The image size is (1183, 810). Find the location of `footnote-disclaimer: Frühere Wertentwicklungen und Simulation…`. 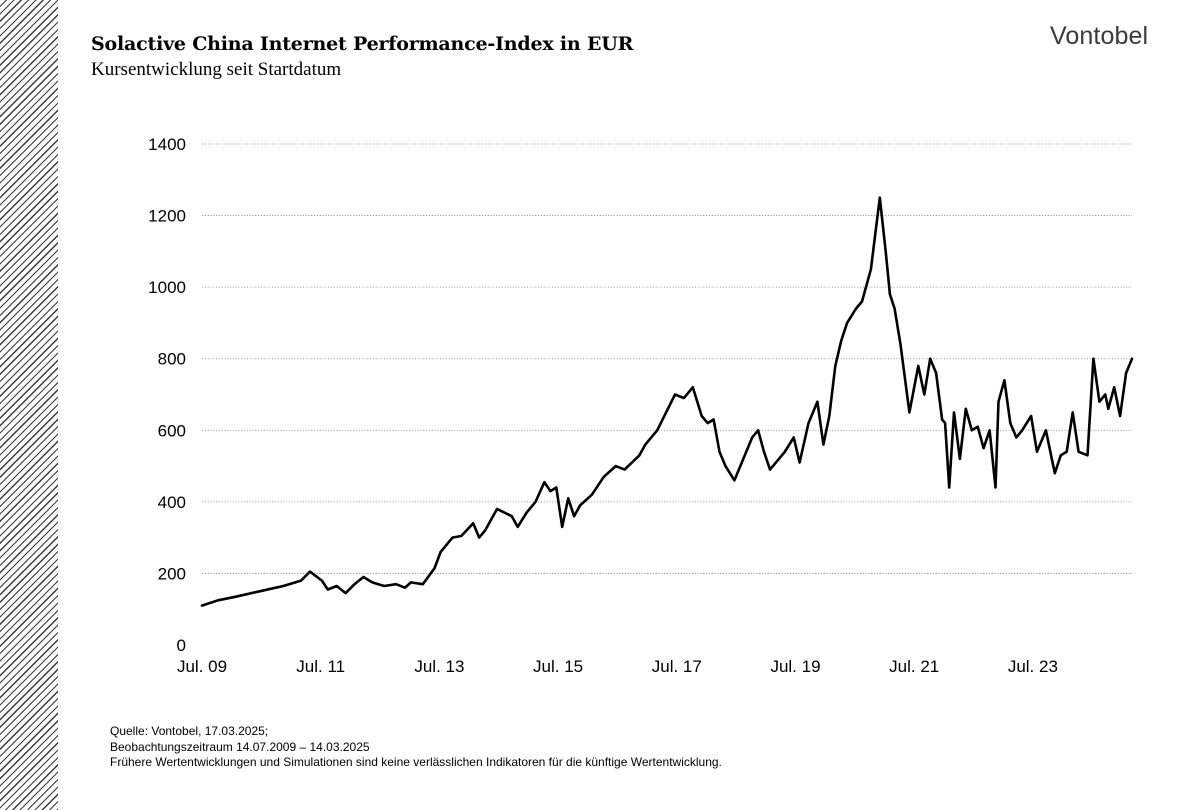

footnote-disclaimer: Frühere Wertentwicklungen und Simulation… is located at coordinates (416, 762).